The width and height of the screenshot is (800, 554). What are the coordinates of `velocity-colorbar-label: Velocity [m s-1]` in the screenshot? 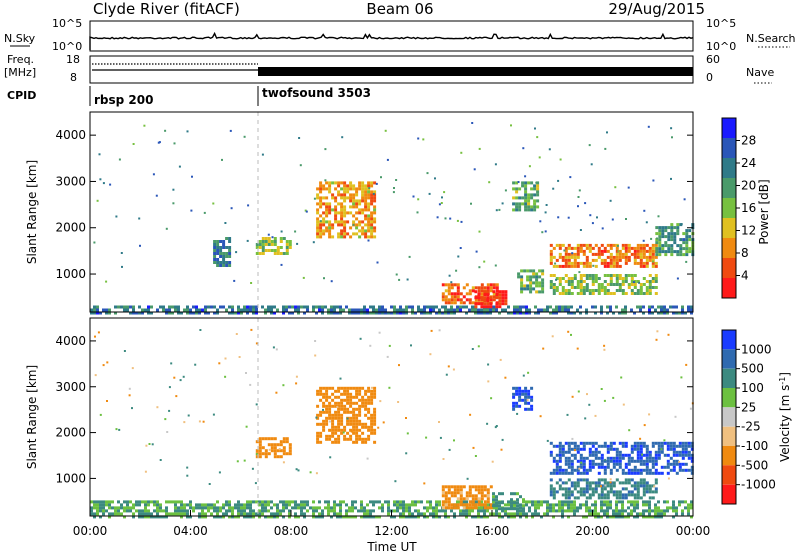 It's located at (785, 417).